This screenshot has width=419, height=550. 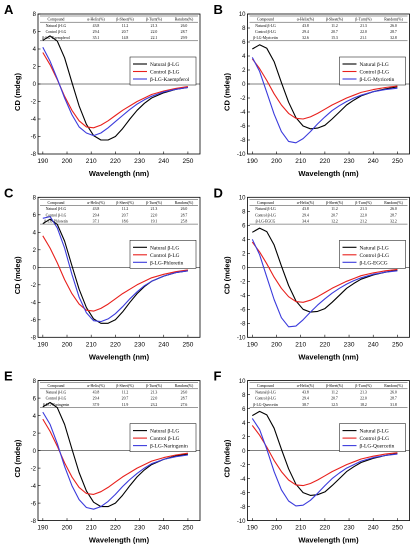 I want to click on table-cell: 29.9, so click(x=184, y=38).